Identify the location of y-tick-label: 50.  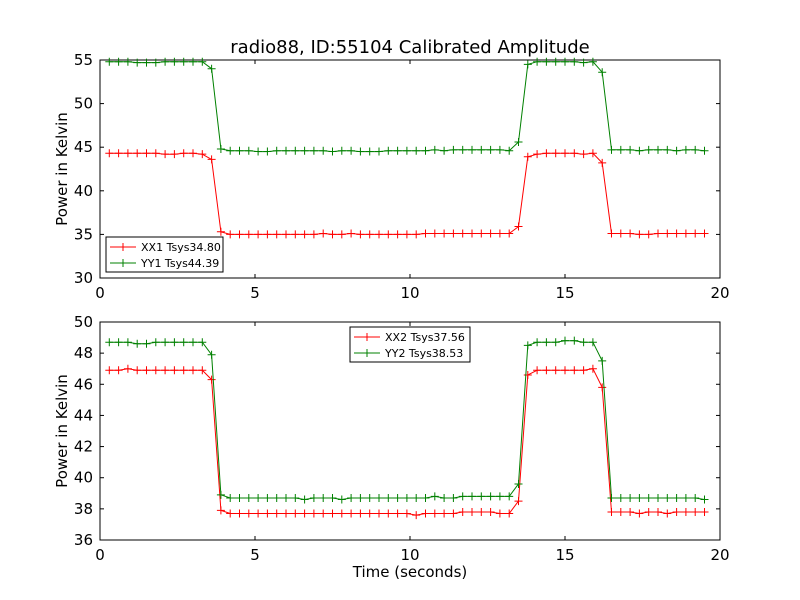
(83, 104).